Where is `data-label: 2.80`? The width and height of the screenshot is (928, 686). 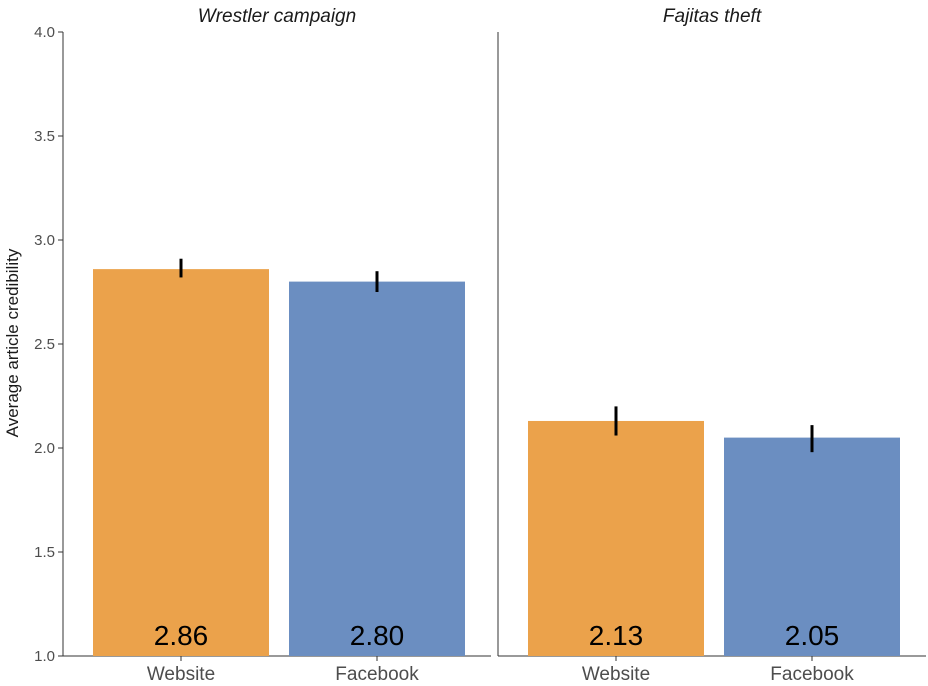 data-label: 2.80 is located at coordinates (377, 635).